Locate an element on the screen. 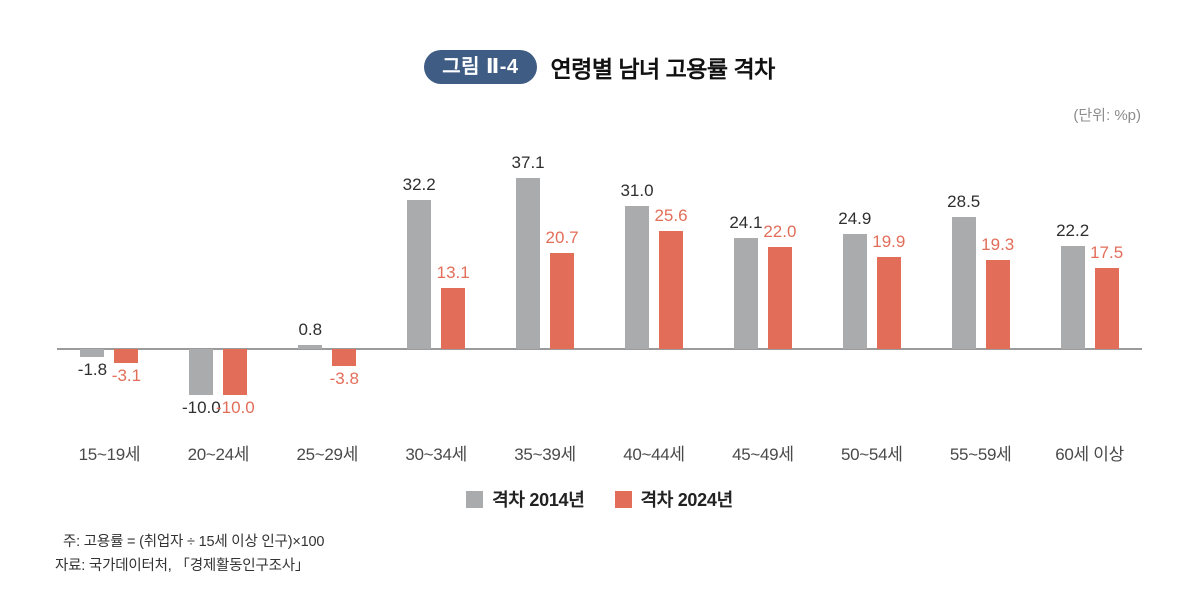  x-axis-label: 40~44세 is located at coordinates (654, 454).